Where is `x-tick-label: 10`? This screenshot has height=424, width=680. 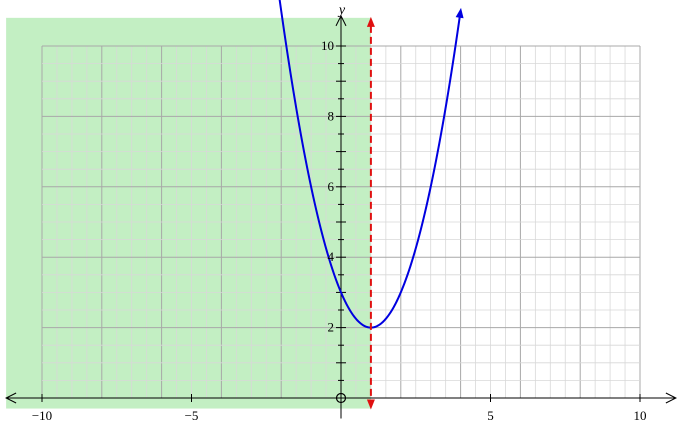
x-tick-label: 10 is located at coordinates (640, 415).